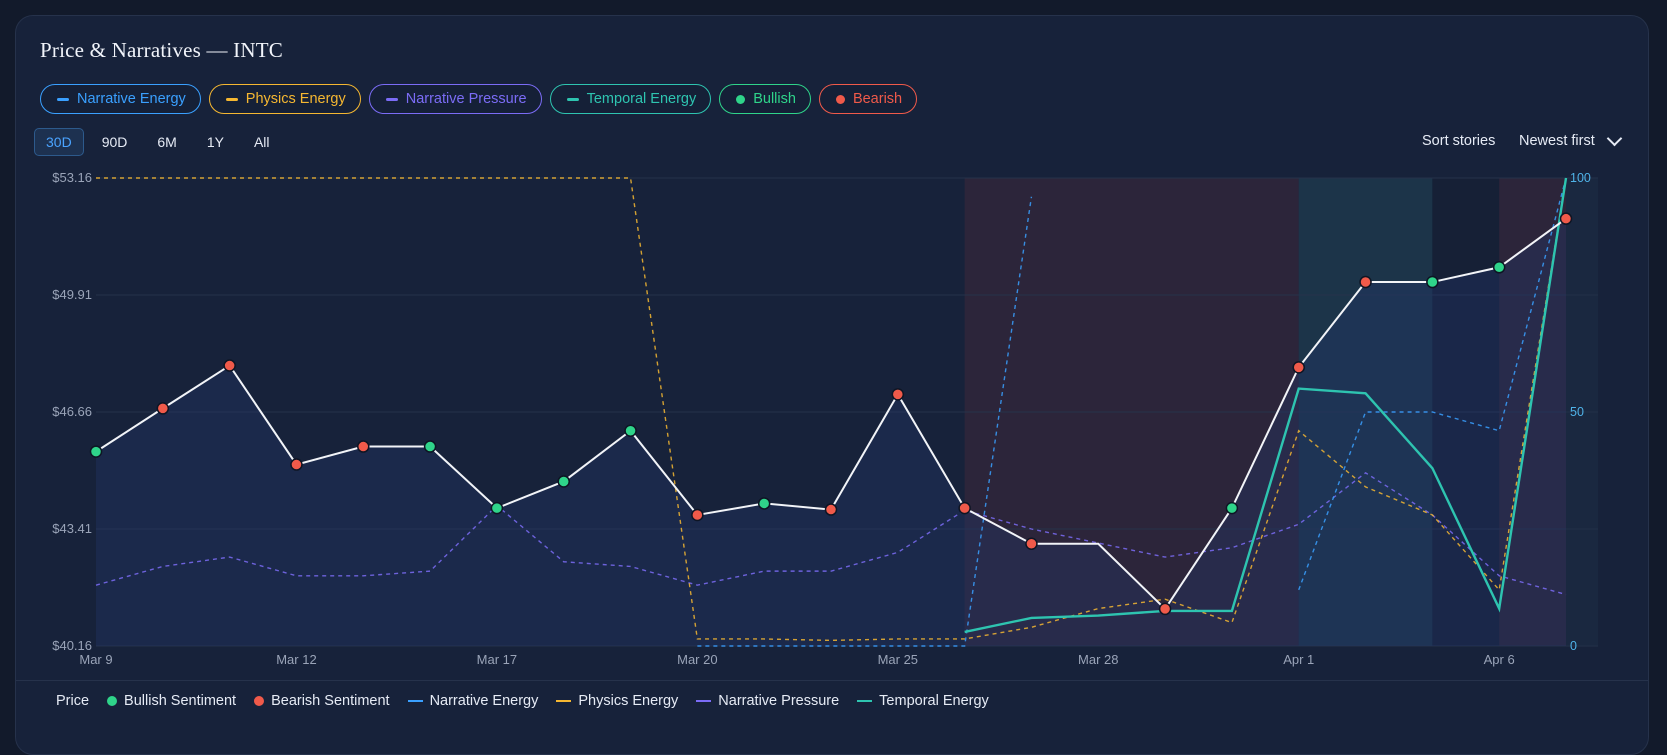 The height and width of the screenshot is (755, 1667). Describe the element at coordinates (295, 99) in the screenshot. I see `pill-label: Physics Energy` at that location.